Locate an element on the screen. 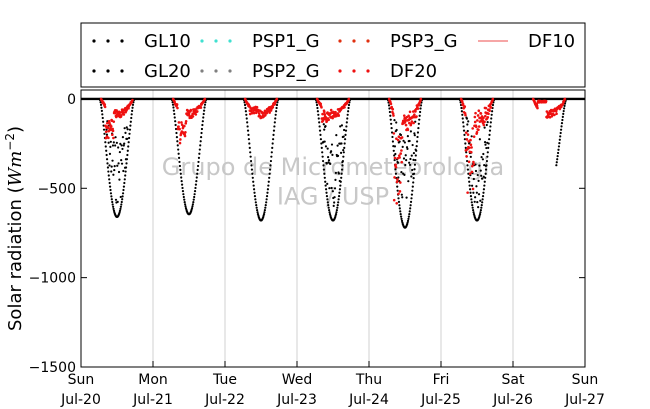  legend-label: PSP3_G is located at coordinates (424, 41).